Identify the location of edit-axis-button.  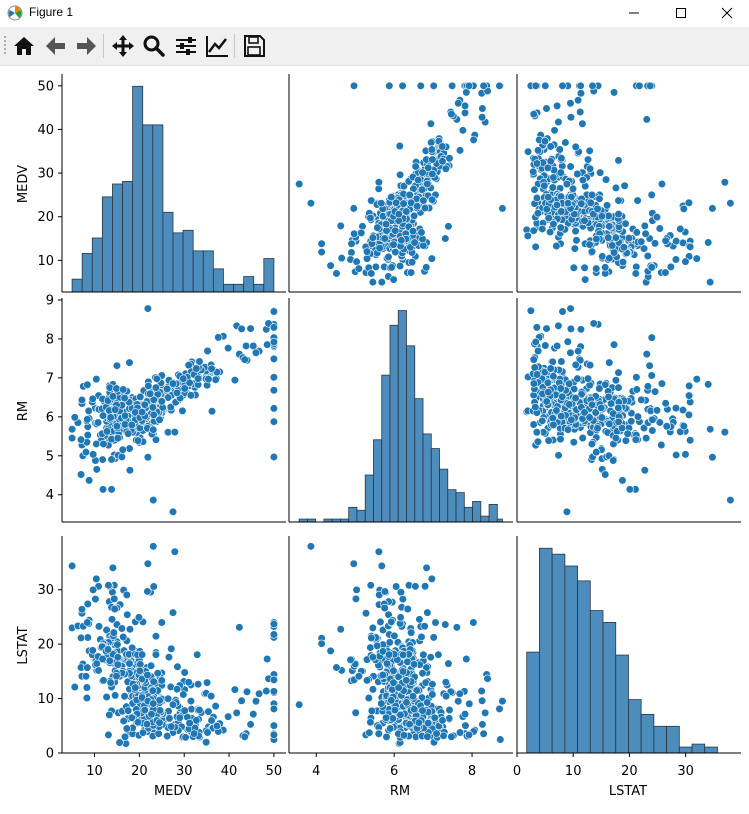
(217, 46).